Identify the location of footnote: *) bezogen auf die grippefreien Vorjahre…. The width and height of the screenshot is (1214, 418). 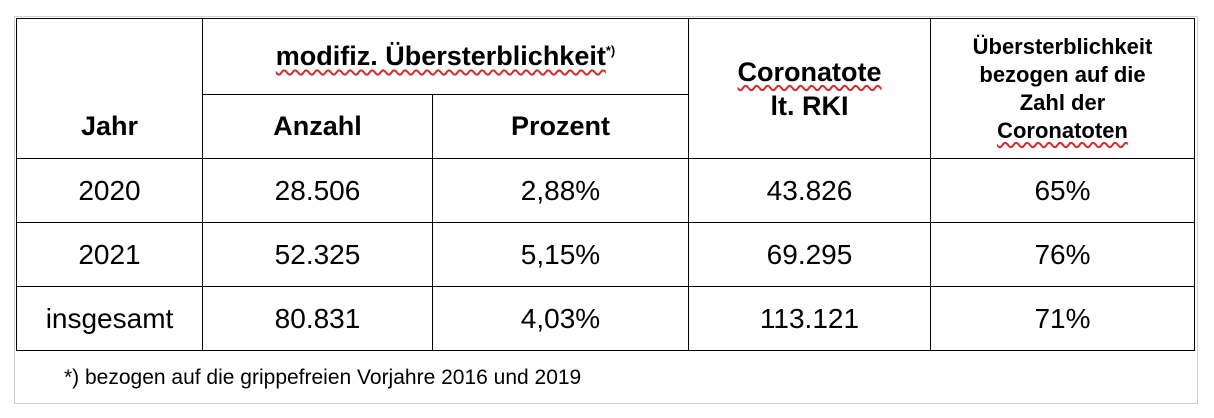
(323, 377).